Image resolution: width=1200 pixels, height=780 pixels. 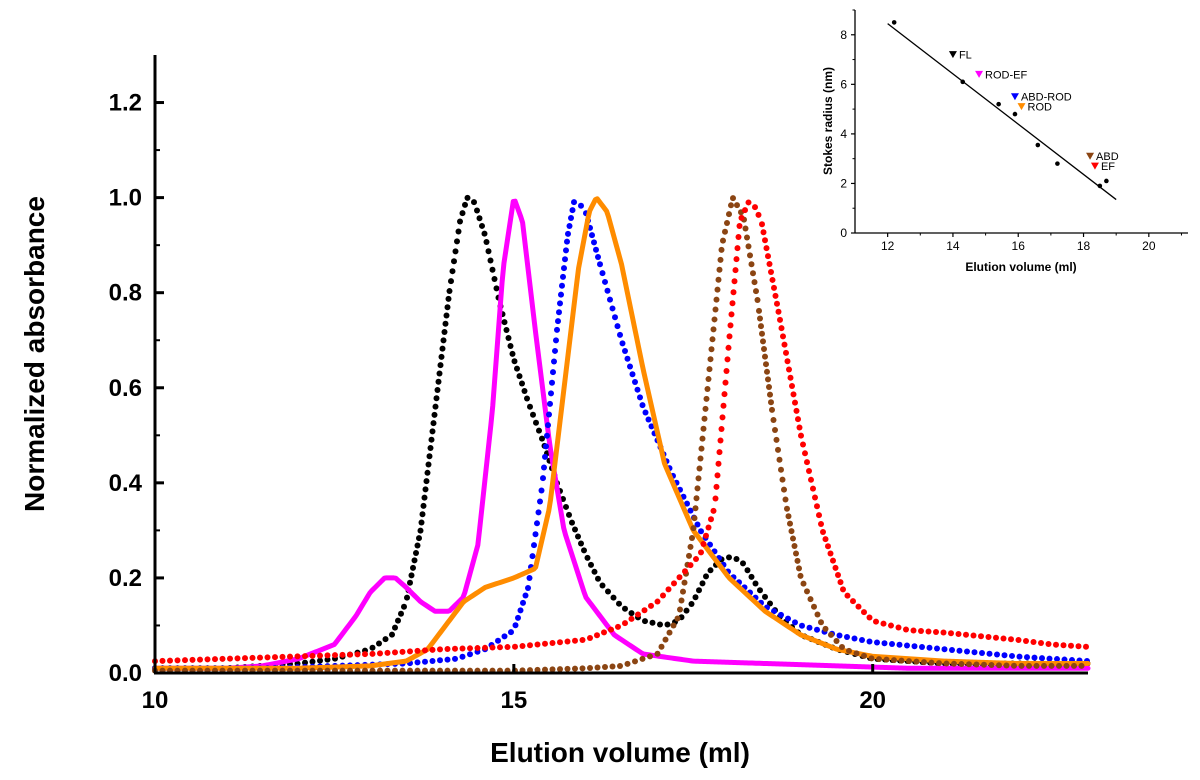 What do you see at coordinates (125, 578) in the screenshot?
I see `main-y-tick-label: 0.2` at bounding box center [125, 578].